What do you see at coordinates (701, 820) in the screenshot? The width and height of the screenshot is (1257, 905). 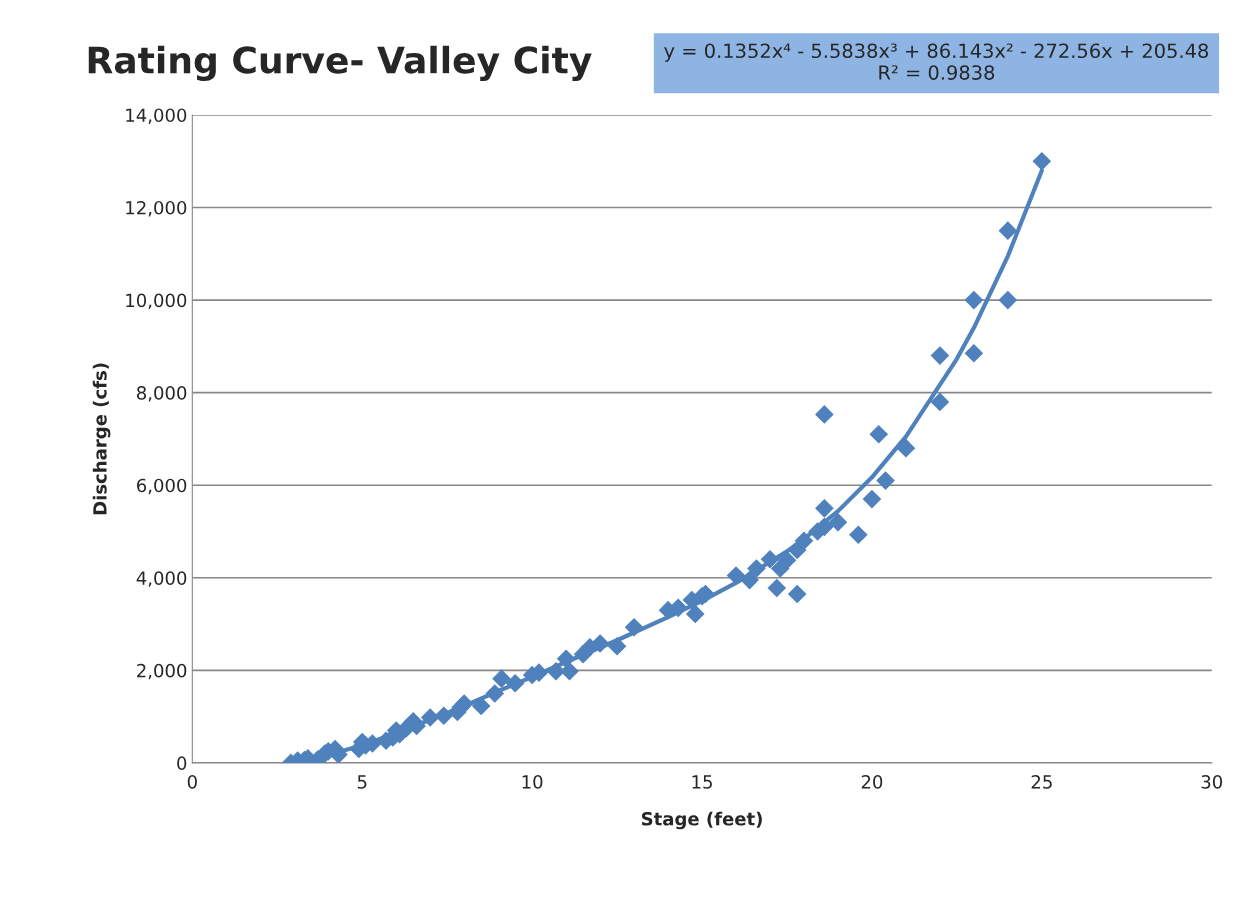 I see `x-axis-title: Stage (feet)` at bounding box center [701, 820].